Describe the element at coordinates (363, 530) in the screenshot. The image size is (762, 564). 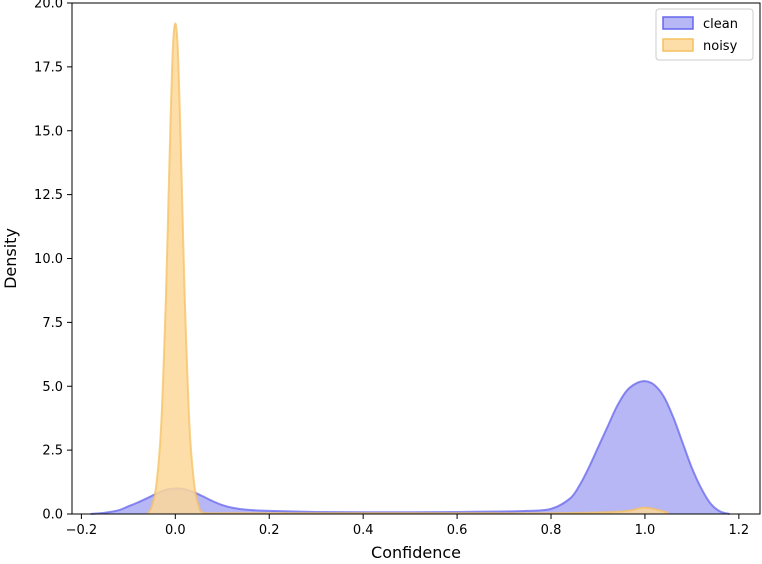
I see `x-tick-label: 0.4` at that location.